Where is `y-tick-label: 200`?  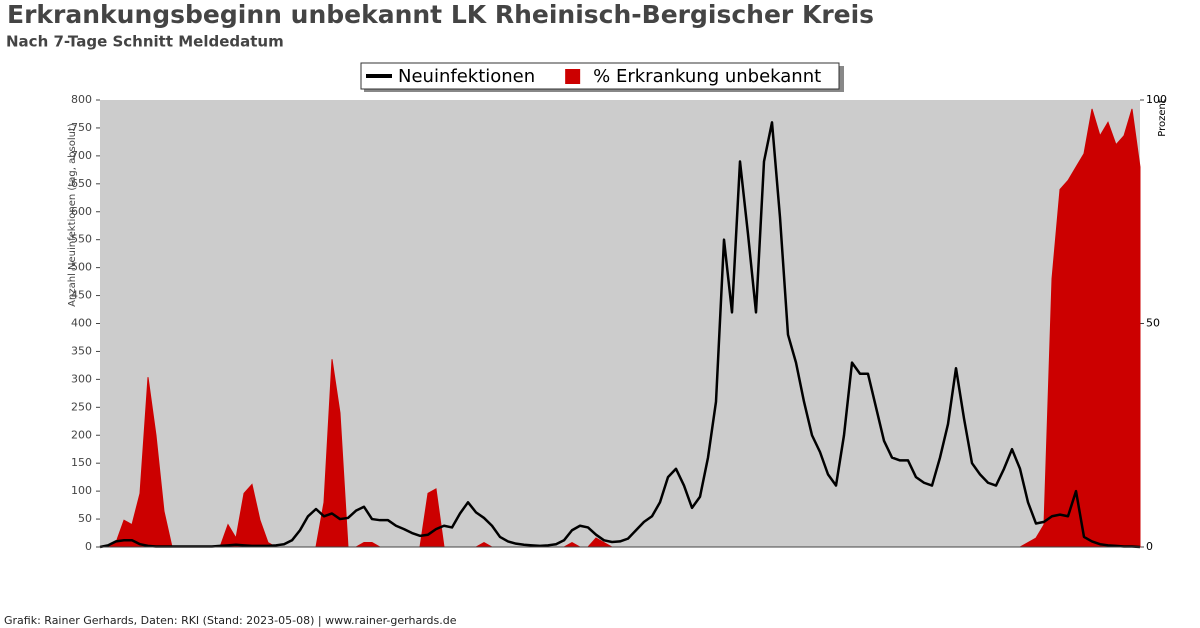 y-tick-label: 200 is located at coordinates (81, 434).